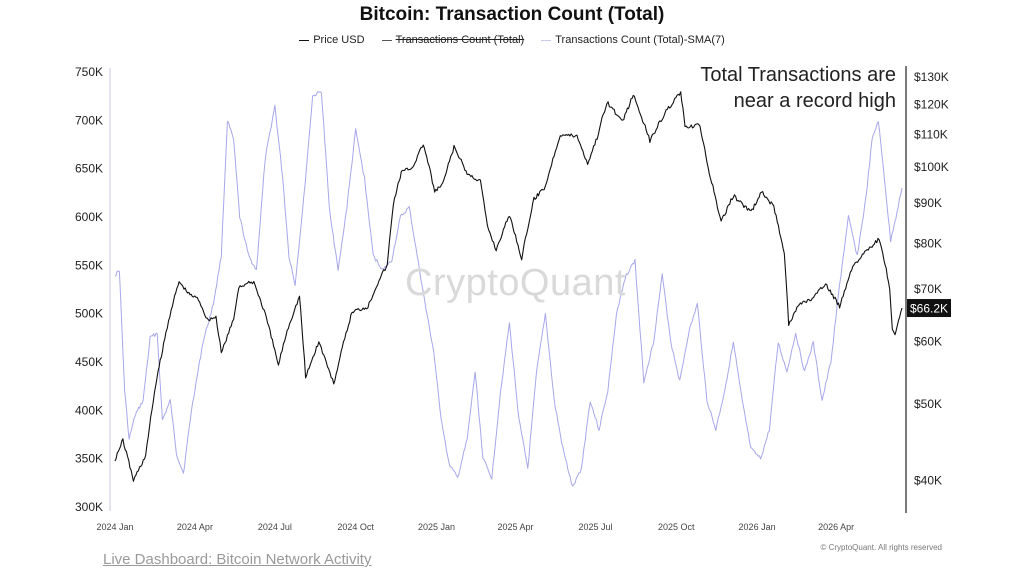 The image size is (1024, 576). Describe the element at coordinates (89, 265) in the screenshot. I see `left-tick-label: 550K` at that location.